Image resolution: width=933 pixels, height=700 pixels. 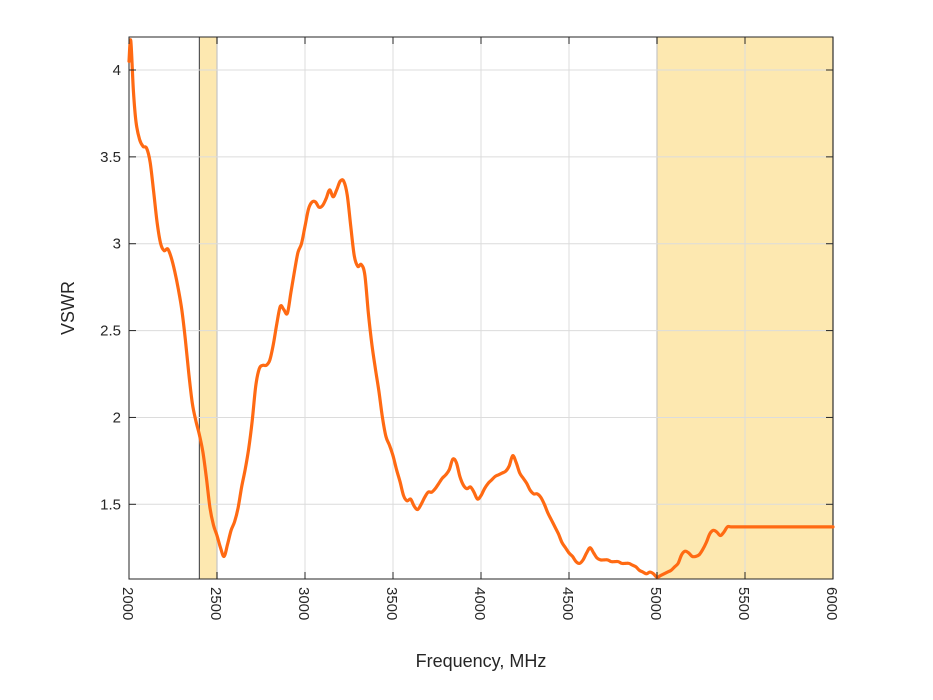 What do you see at coordinates (743, 603) in the screenshot?
I see `x-tick-label: 5500` at bounding box center [743, 603].